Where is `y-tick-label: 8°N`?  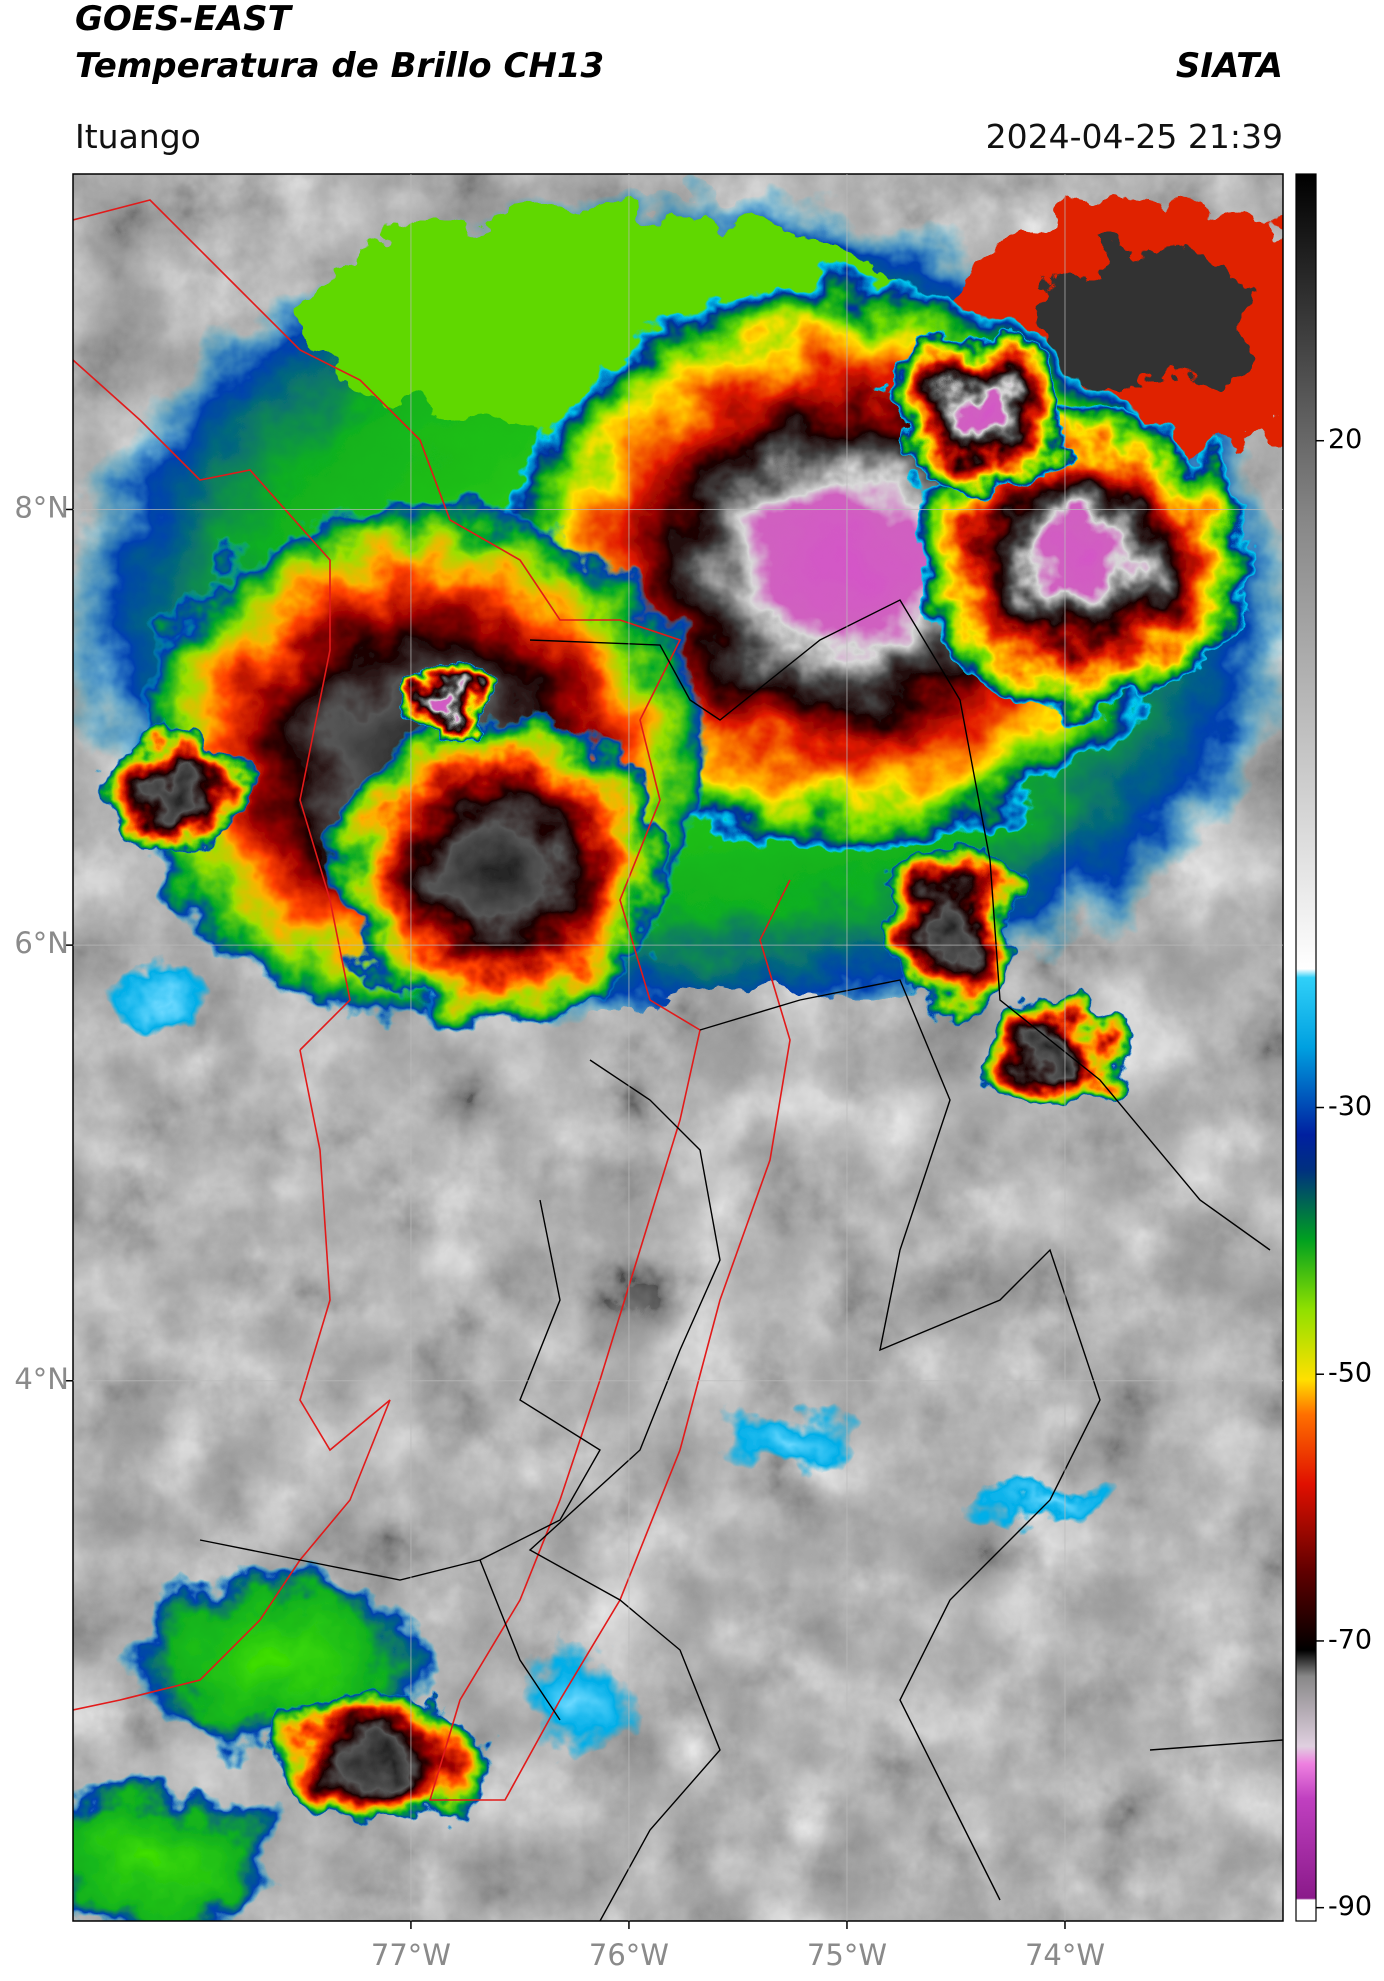 y-tick-label: 8°N is located at coordinates (41, 507).